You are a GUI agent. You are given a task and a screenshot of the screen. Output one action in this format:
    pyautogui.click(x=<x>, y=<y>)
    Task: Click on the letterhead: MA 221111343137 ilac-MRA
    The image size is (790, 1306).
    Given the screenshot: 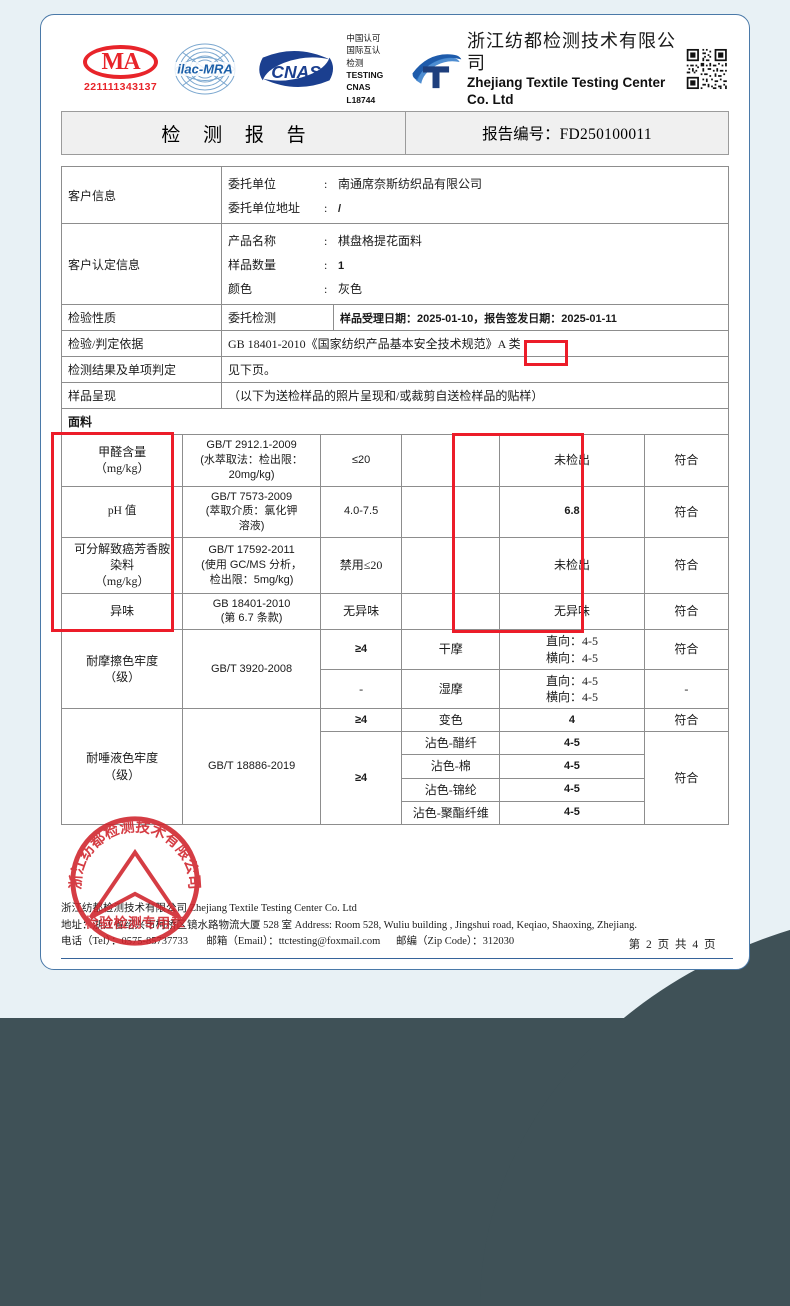 What is the action you would take?
    pyautogui.click(x=395, y=69)
    